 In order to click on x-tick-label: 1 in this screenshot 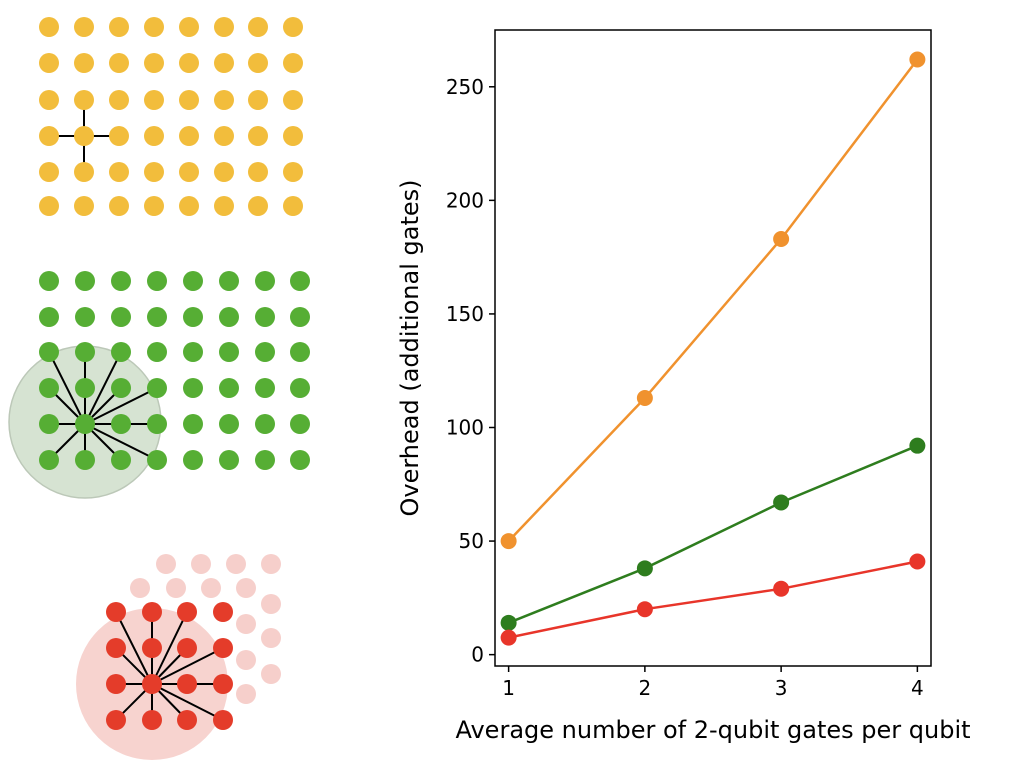, I will do `click(508, 688)`.